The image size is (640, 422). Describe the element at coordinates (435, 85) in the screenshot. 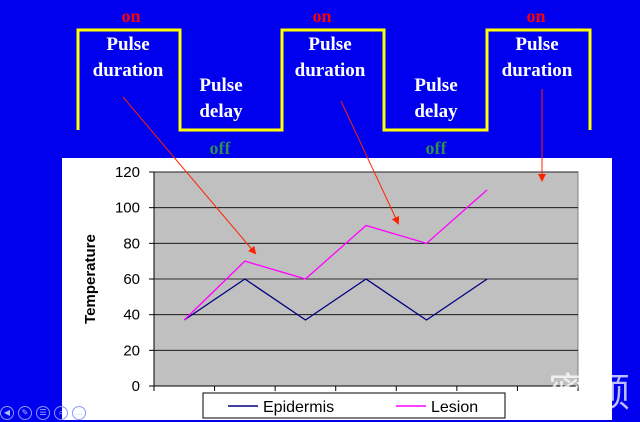

I see `pulse-delay-label-2-line1: Pulse` at that location.